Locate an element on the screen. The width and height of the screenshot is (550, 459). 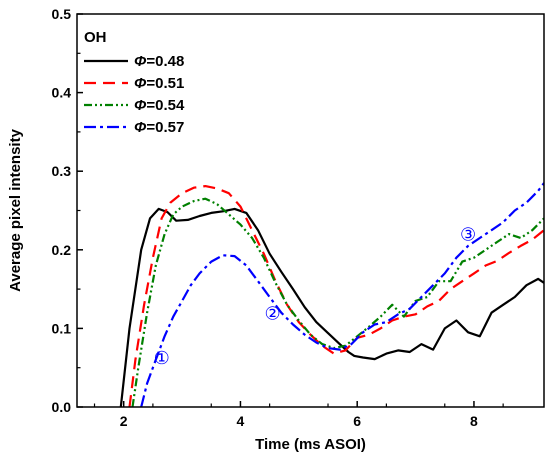
y-axis-title: Average pixel intensity is located at coordinates (15, 209).